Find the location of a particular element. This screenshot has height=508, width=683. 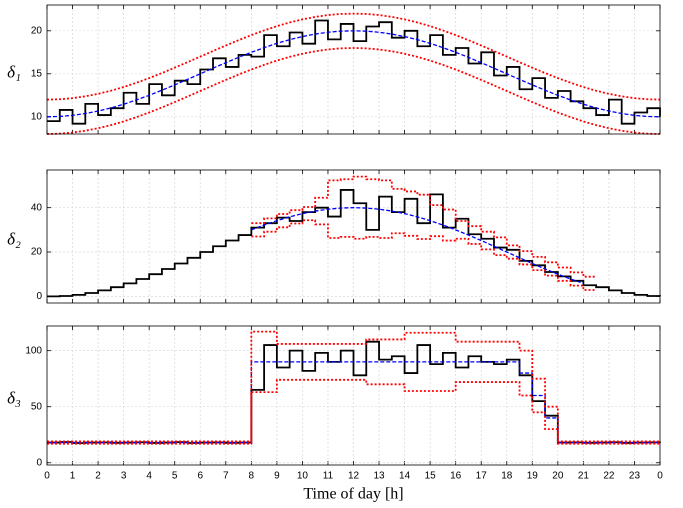

y-tick-label: 40 is located at coordinates (37, 207).